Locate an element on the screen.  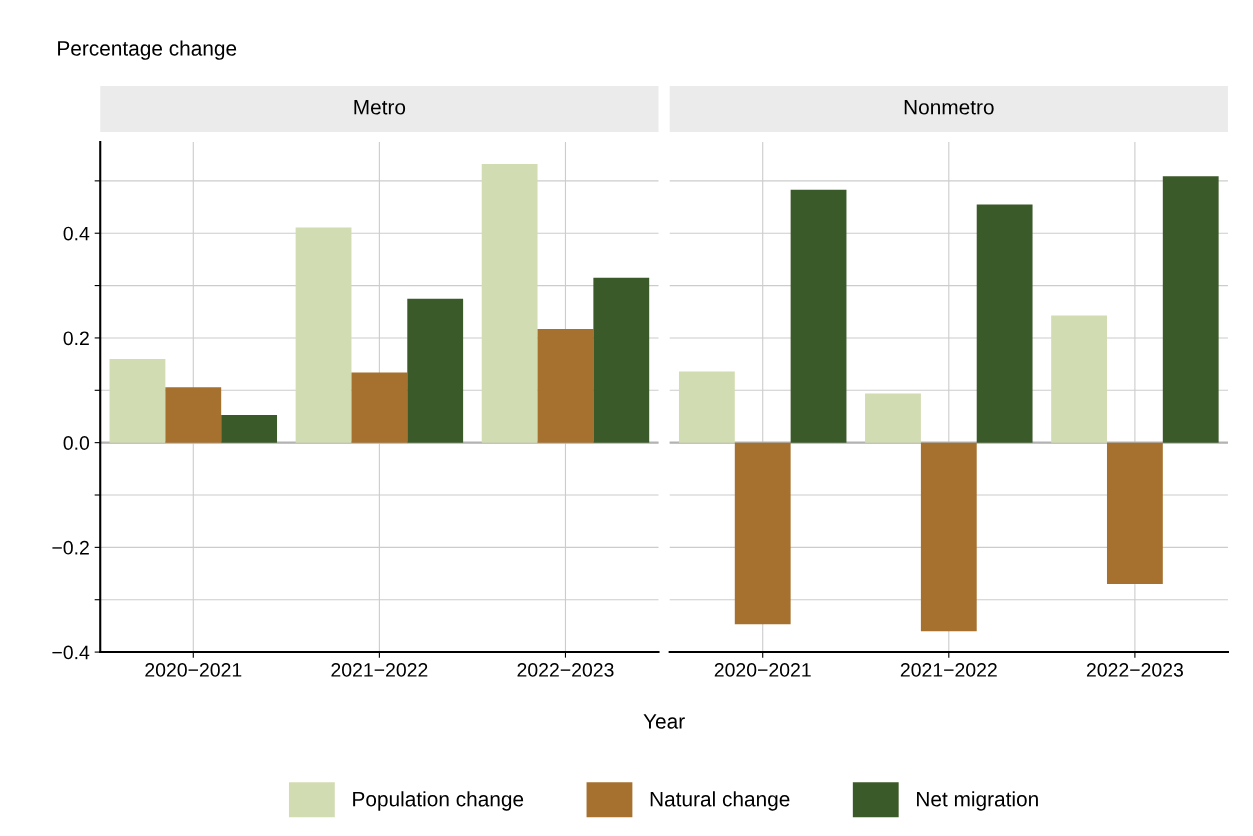
legend-label: Population change is located at coordinates (438, 801).